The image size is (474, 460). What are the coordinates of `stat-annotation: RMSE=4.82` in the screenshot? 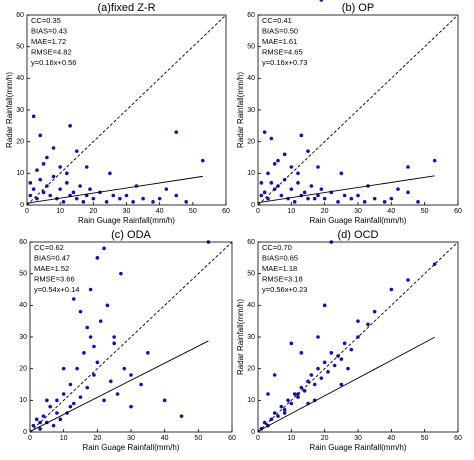 It's located at (51, 51).